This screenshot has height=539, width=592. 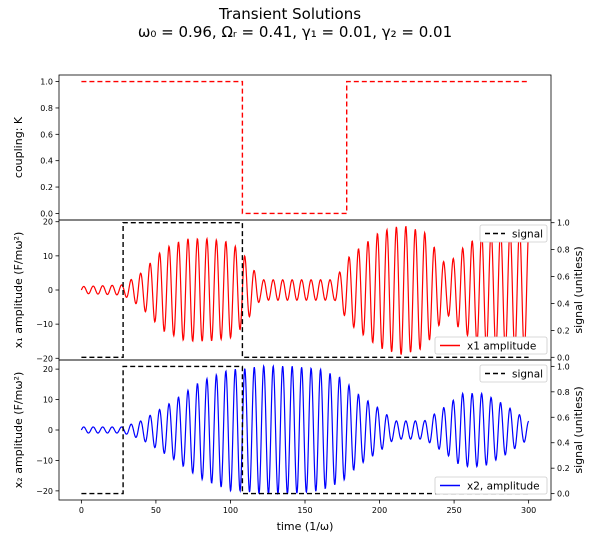 What do you see at coordinates (527, 375) in the screenshot?
I see `x2-legend-signal-label: signal` at bounding box center [527, 375].